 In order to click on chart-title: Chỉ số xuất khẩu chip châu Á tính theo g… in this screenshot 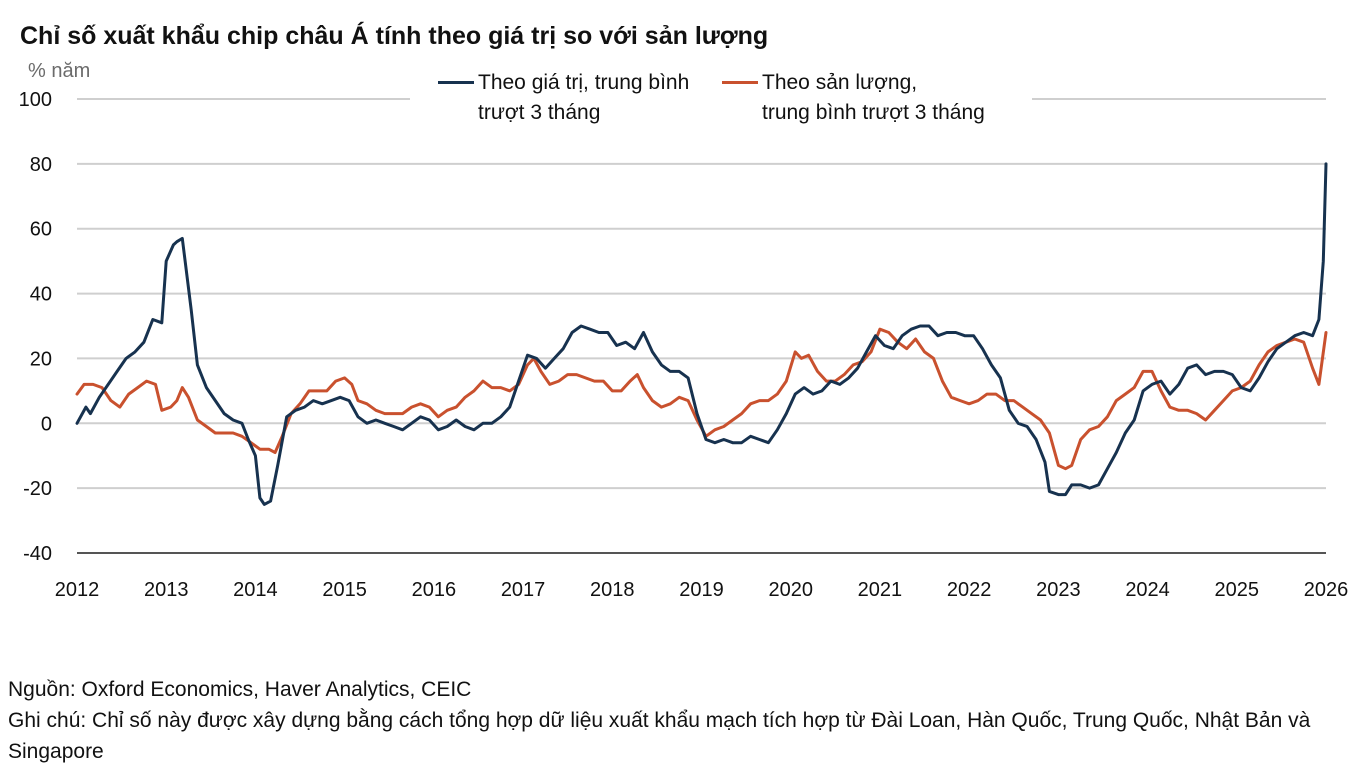, I will do `click(394, 36)`.